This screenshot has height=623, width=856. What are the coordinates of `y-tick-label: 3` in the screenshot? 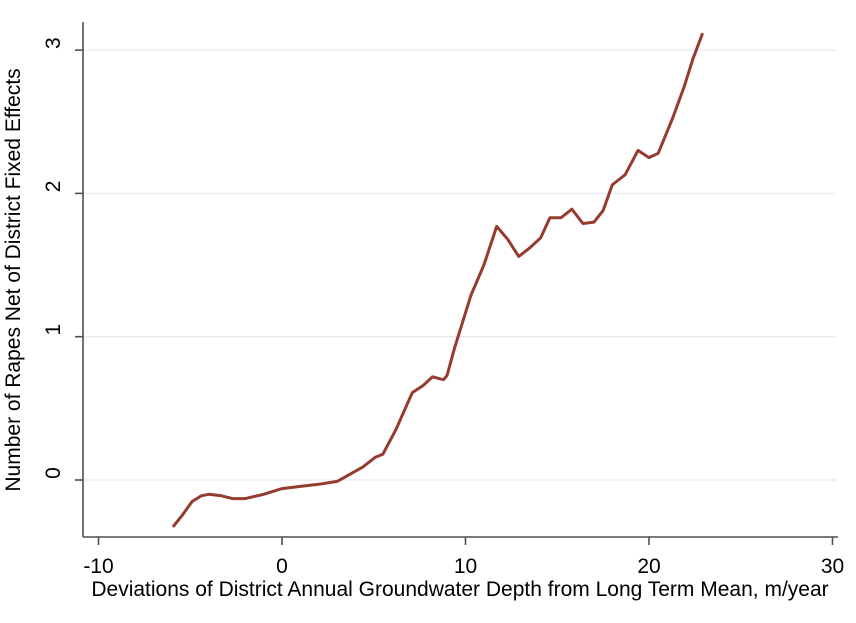 It's located at (53, 43).